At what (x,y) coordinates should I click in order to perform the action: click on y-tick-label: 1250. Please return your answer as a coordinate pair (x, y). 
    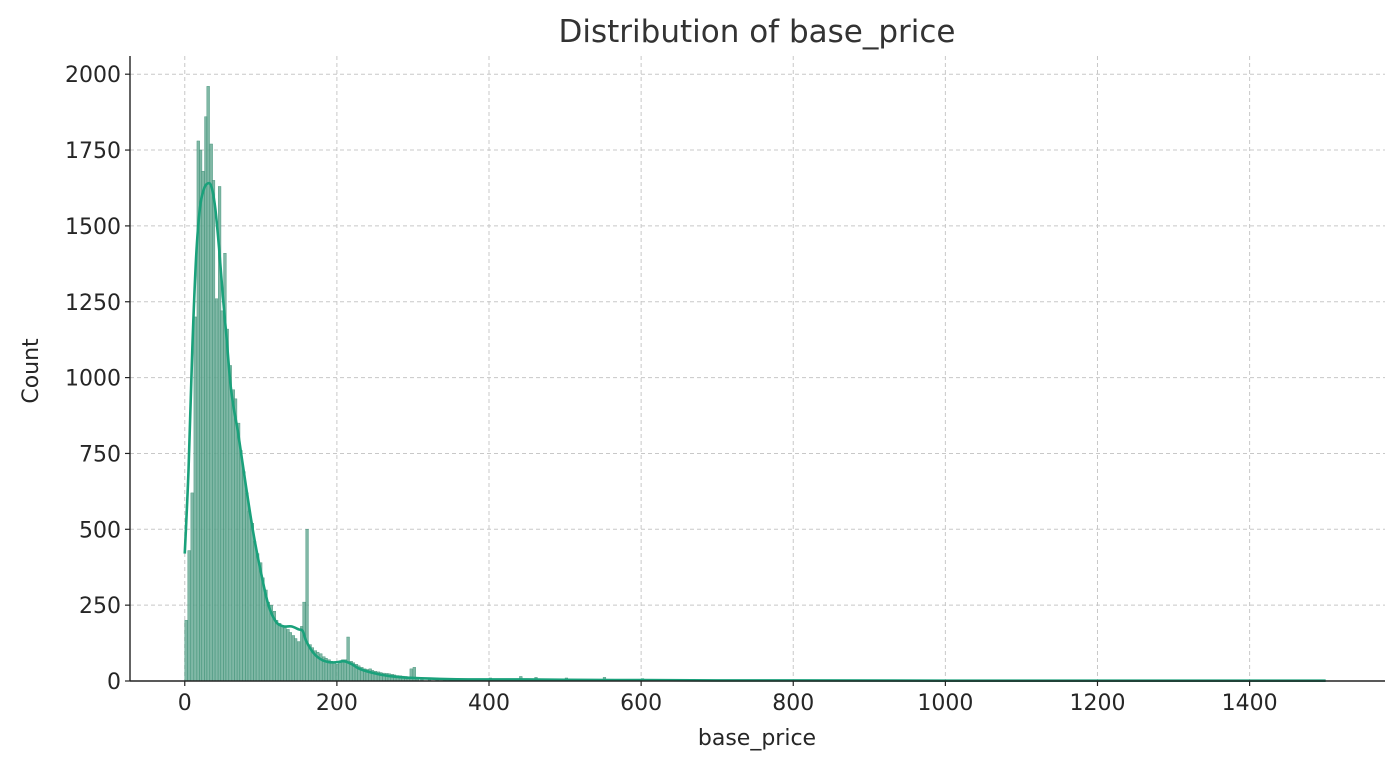
    Looking at the image, I should click on (93, 303).